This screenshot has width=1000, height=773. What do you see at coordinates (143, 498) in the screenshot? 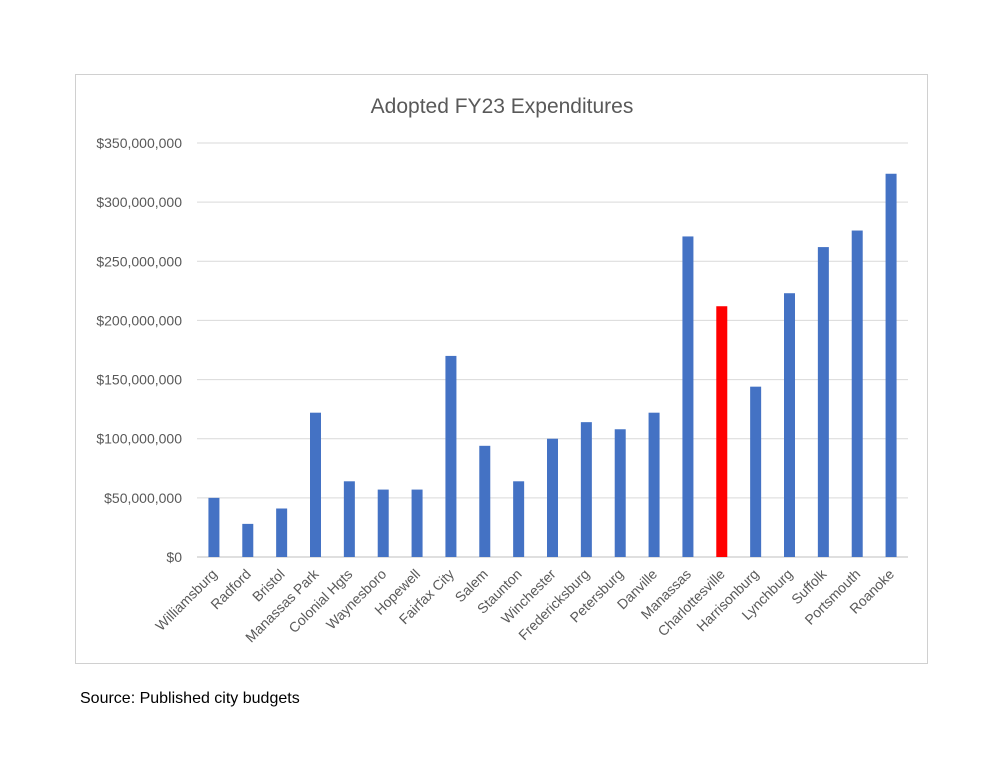
I see `y-tick-label: $50,000,000` at bounding box center [143, 498].